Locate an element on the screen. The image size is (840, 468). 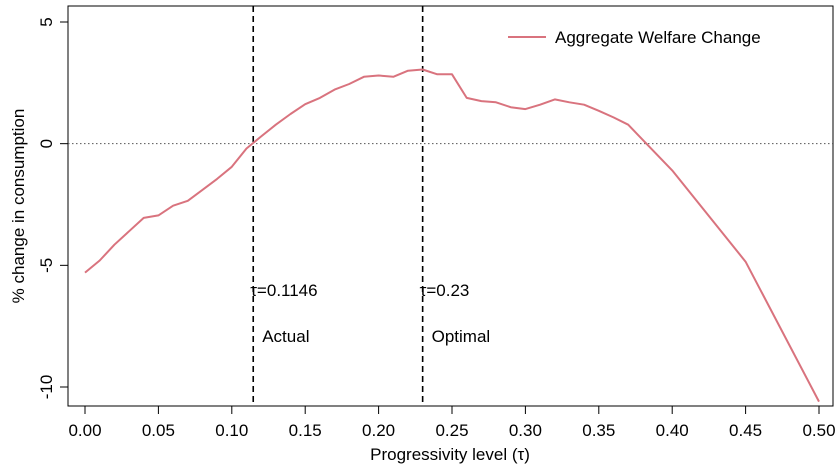
y-tick-label: -5 is located at coordinates (46, 265).